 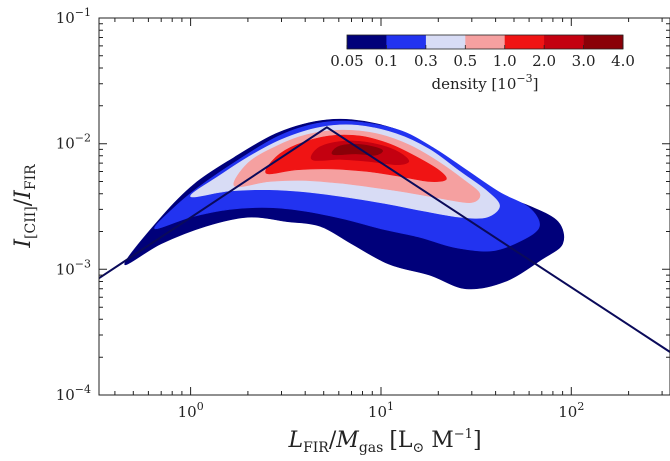 What do you see at coordinates (426, 61) in the screenshot?
I see `colorbar-tick-label: 0.3` at bounding box center [426, 61].